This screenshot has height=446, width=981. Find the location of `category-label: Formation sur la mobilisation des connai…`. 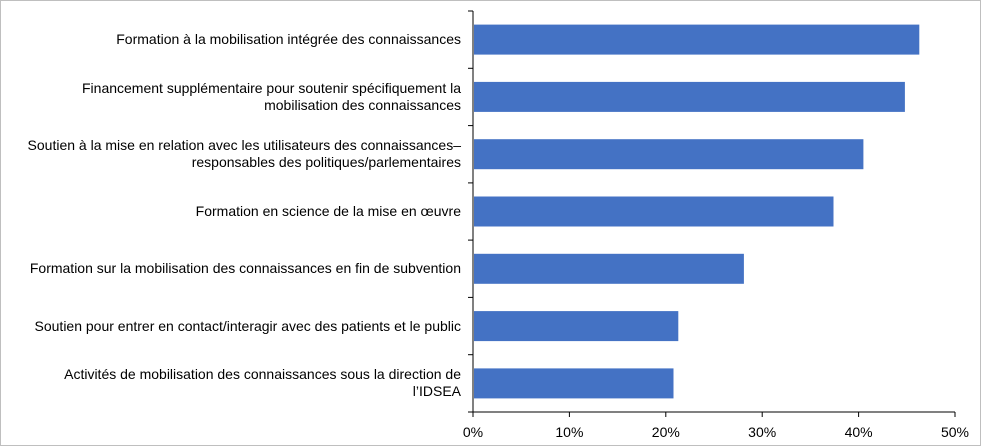

category-label: Formation sur la mobilisation des connai… is located at coordinates (231, 268).